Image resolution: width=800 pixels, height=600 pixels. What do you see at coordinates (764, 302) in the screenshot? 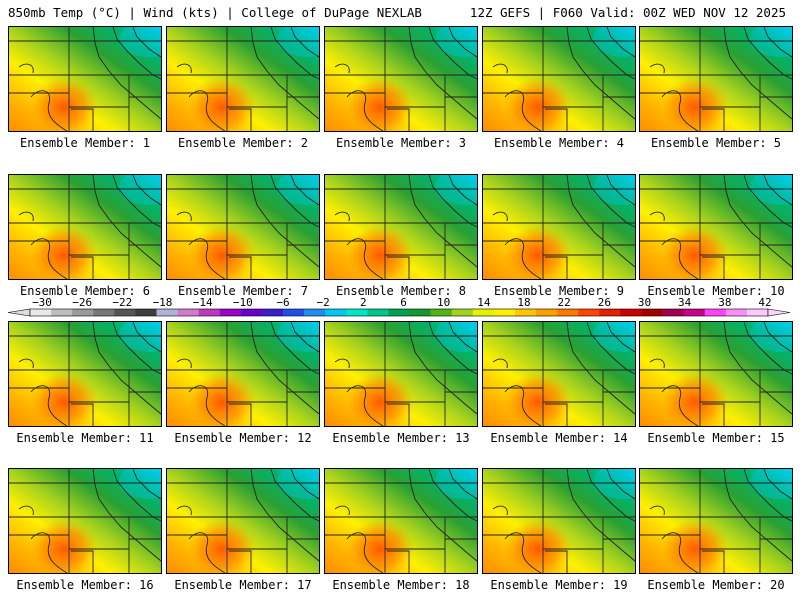
I see `colorbar-tick-label: 42` at bounding box center [764, 302].